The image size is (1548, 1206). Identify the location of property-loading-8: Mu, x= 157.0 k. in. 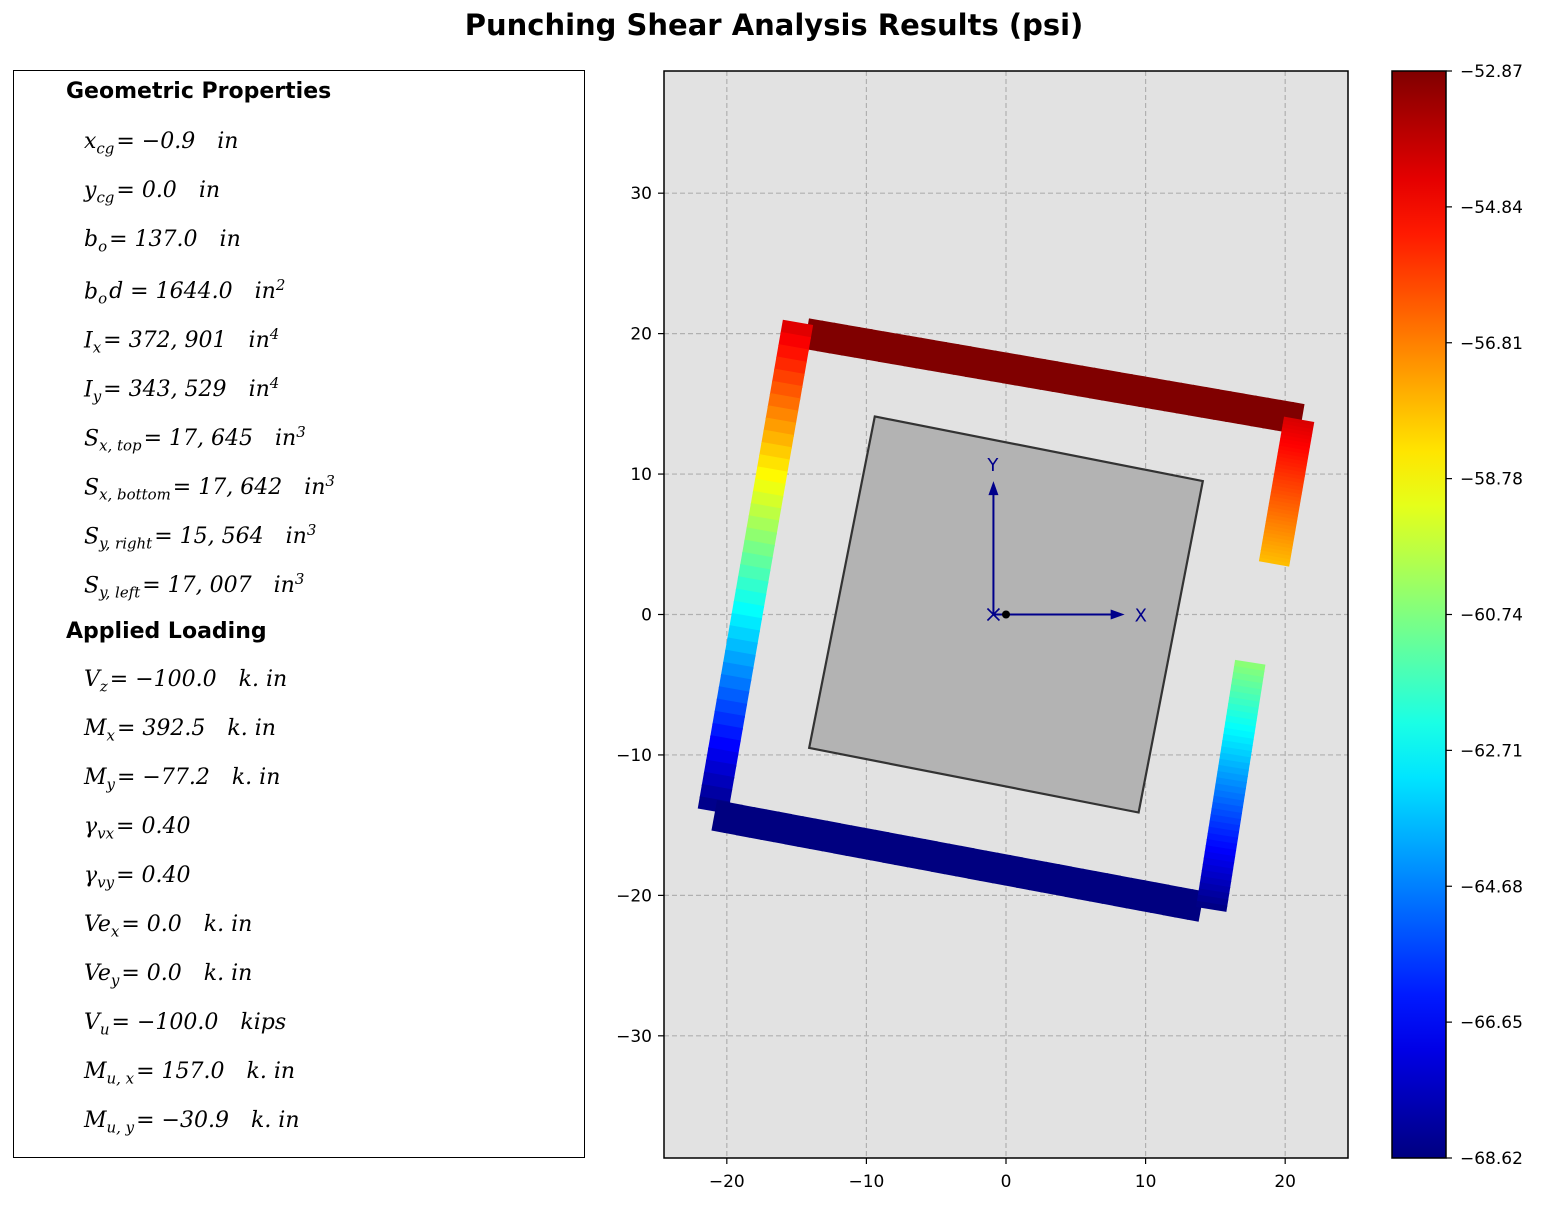
(189, 1073).